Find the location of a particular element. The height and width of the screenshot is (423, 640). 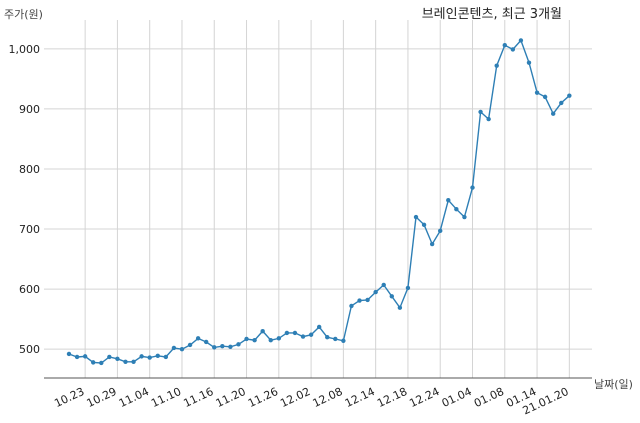

x-tick-label: 12.24 is located at coordinates (424, 397).